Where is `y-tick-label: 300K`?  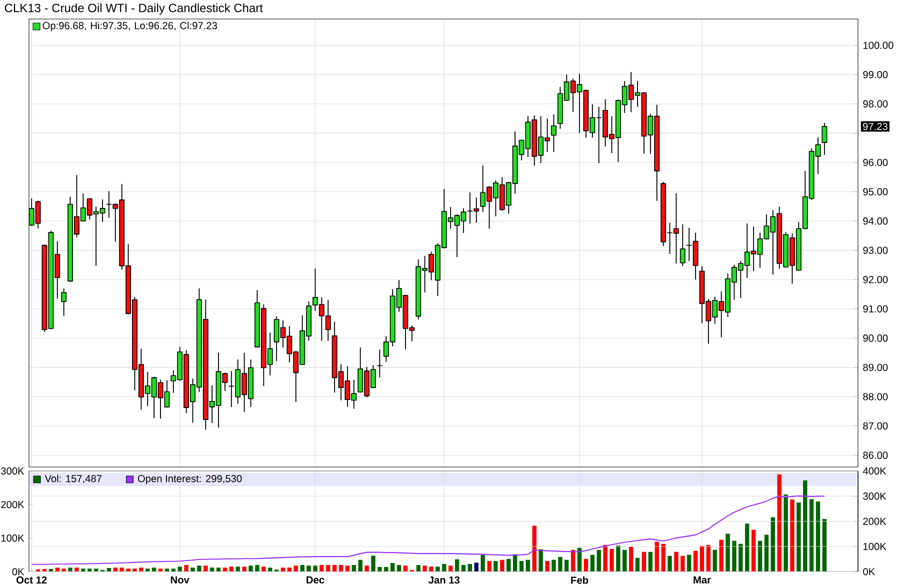 y-tick-label: 300K is located at coordinates (12, 471).